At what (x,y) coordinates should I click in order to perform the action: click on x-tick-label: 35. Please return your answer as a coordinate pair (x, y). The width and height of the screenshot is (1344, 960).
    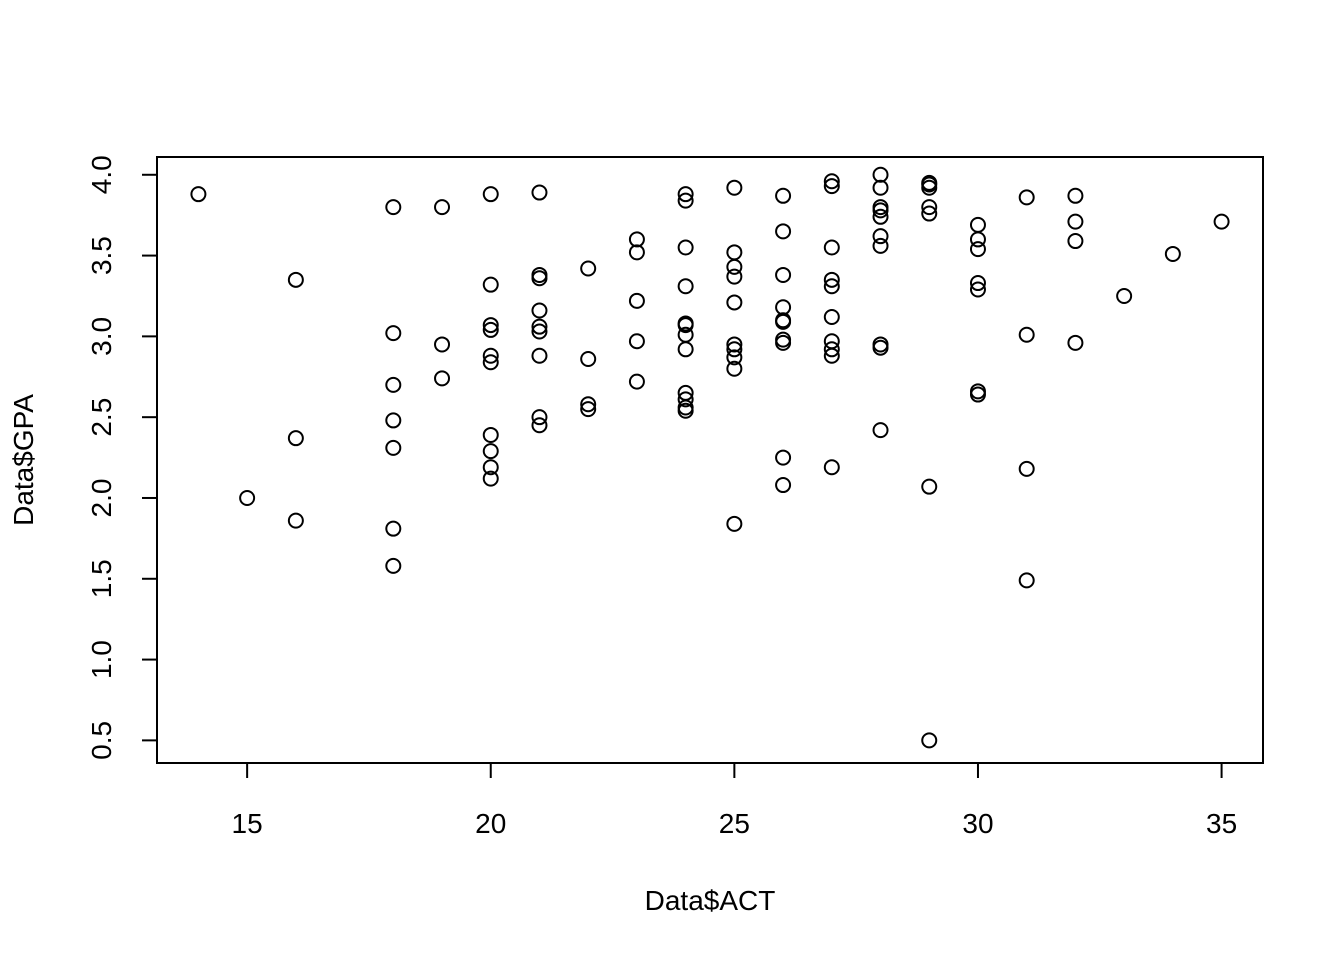
    Looking at the image, I should click on (1221, 823).